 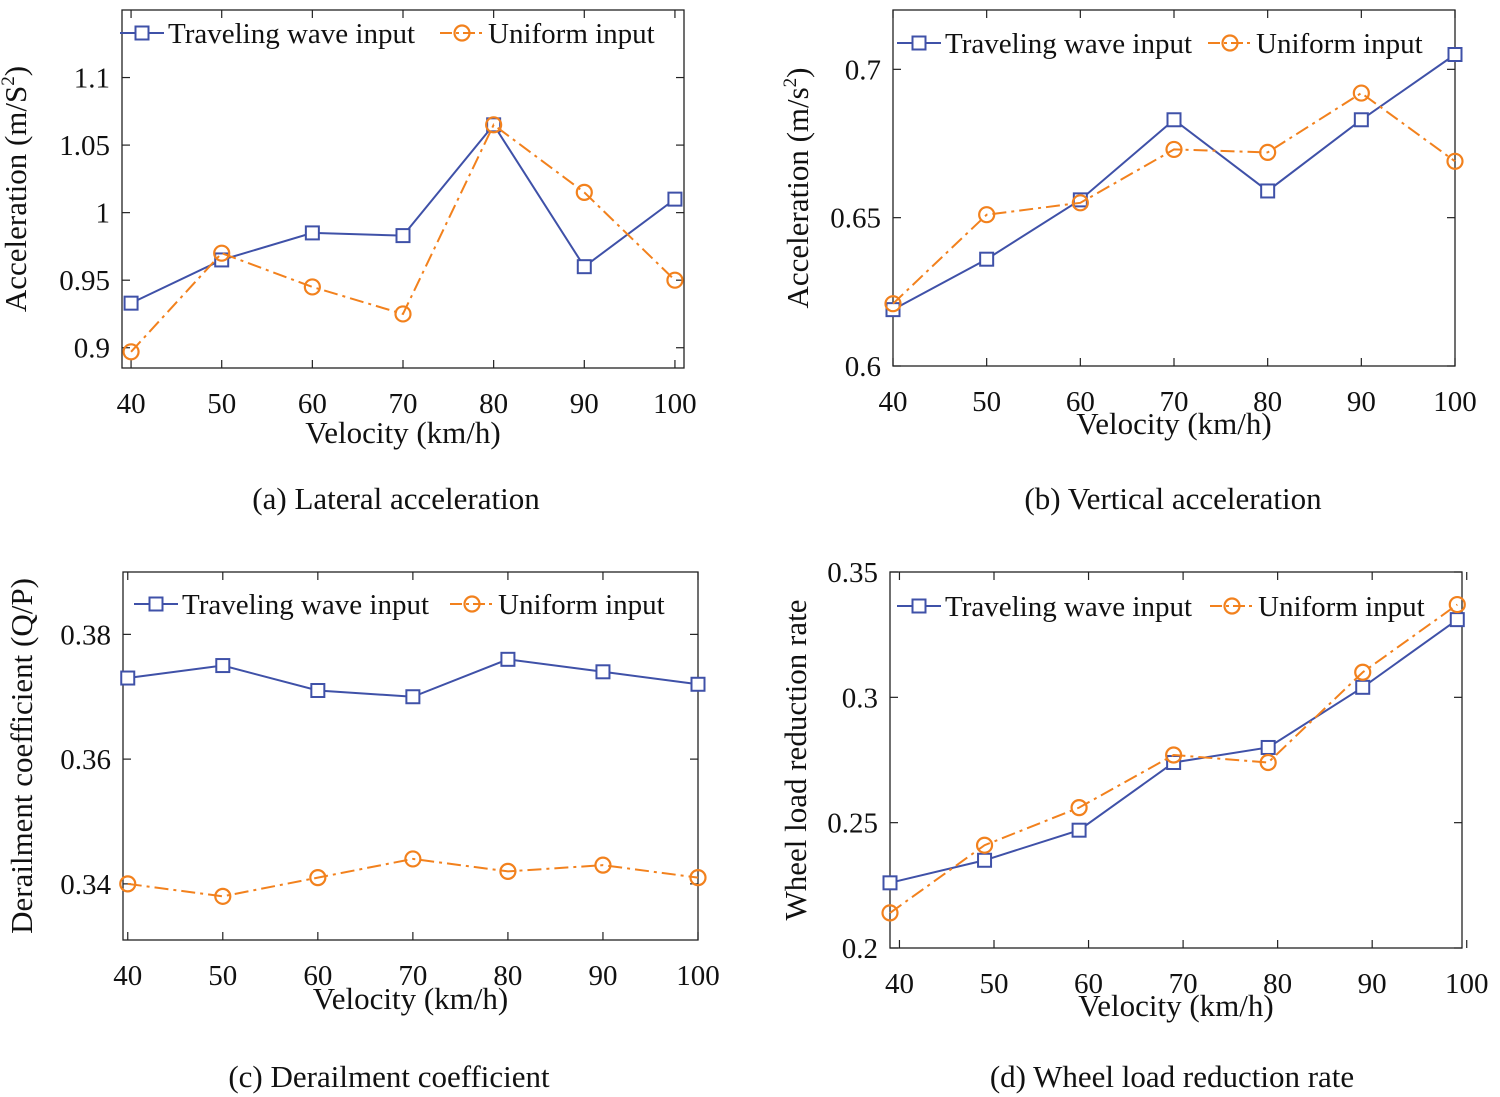 I want to click on y-tick-label: 0.38, so click(x=85, y=635).